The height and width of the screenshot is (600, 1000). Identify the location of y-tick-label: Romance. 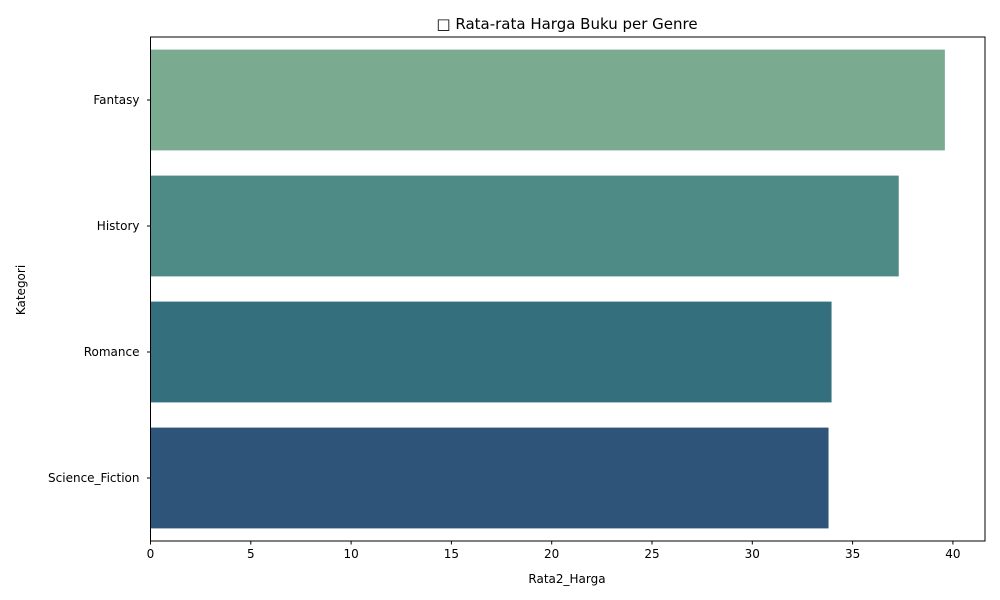
(112, 352).